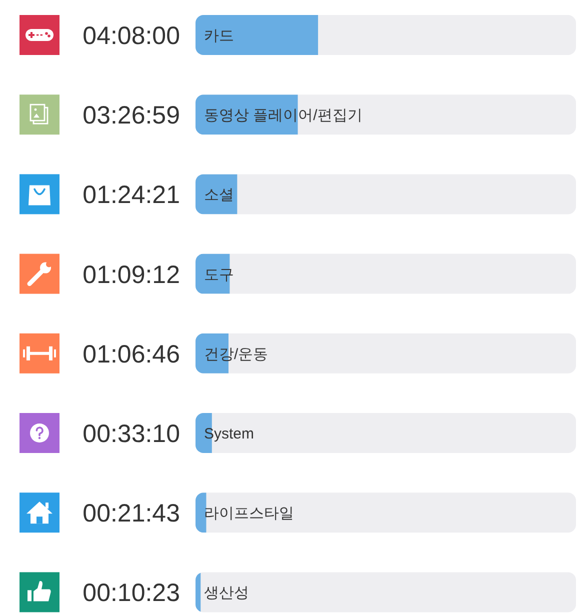  I want to click on data-label: 01:06:46, so click(131, 354).